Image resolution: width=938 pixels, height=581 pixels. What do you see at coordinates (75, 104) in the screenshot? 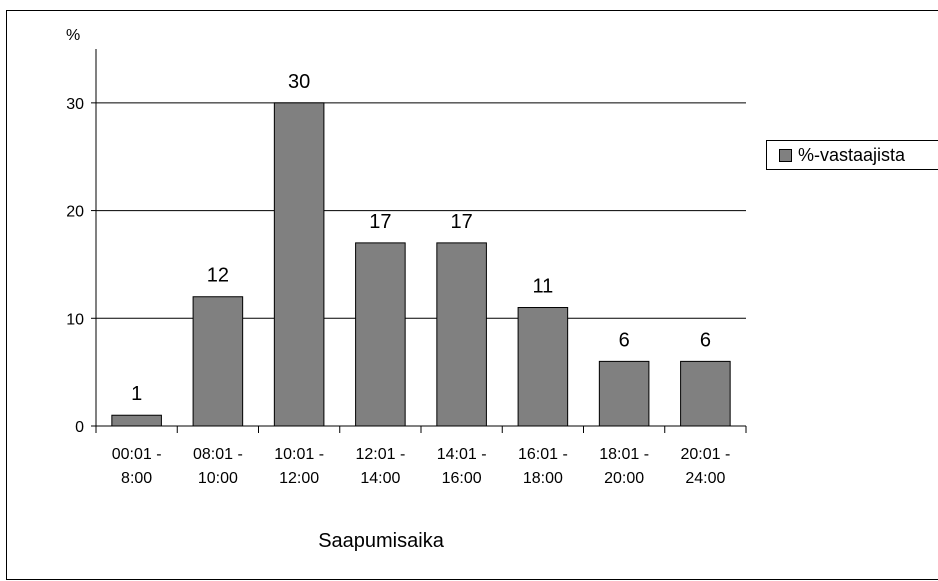
I see `y-tick-label: 30` at bounding box center [75, 104].